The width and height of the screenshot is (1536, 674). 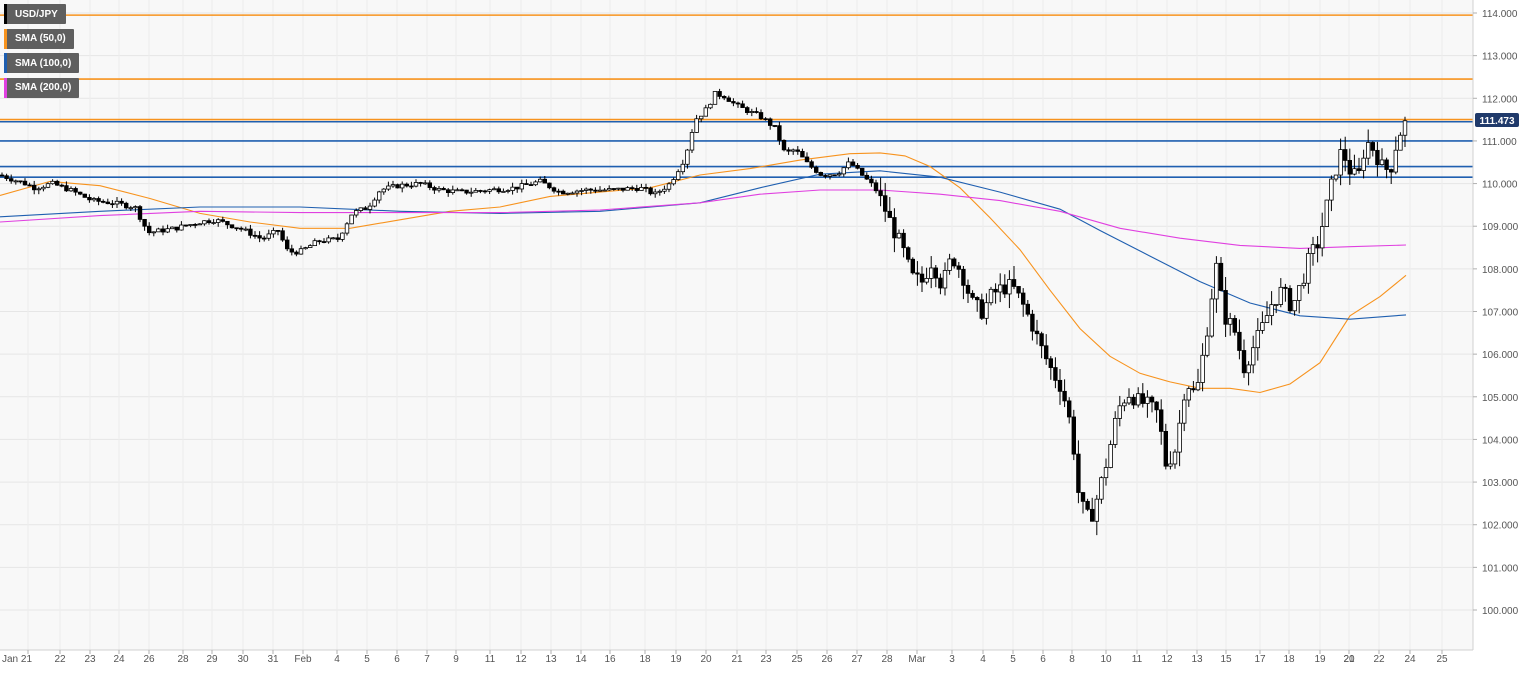 What do you see at coordinates (1500, 185) in the screenshot?
I see `y-tick-label: 110.000` at bounding box center [1500, 185].